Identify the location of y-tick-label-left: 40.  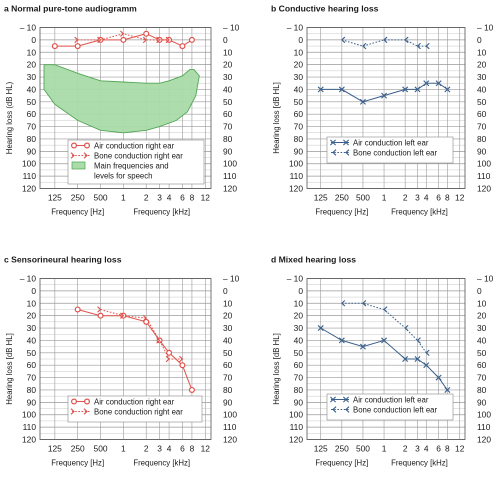
(299, 340).